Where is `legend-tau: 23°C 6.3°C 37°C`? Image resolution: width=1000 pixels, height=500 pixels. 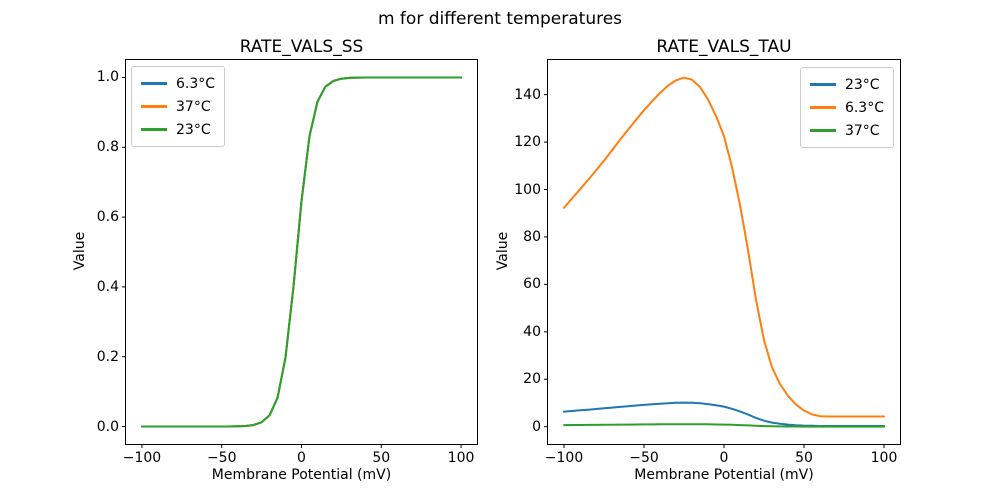
legend-tau: 23°C 6.3°C 37°C is located at coordinates (846, 107).